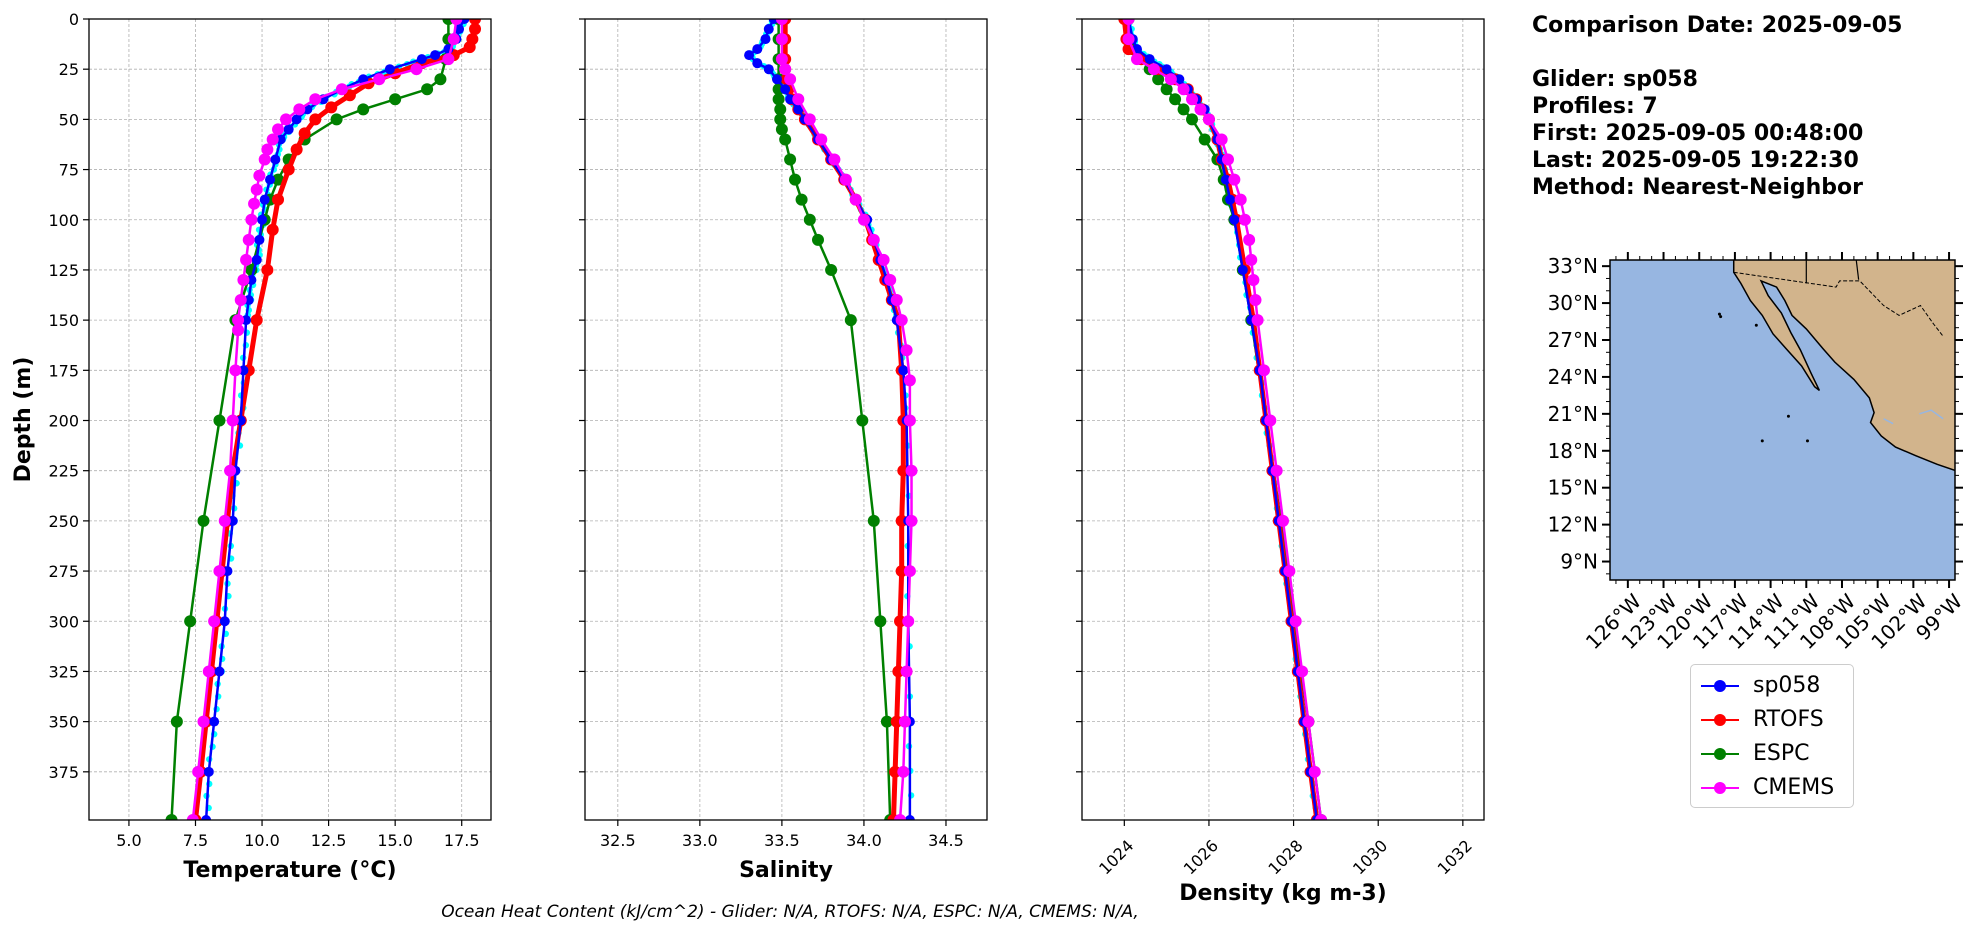  I want to click on y-tick-label: 125, so click(63, 270).